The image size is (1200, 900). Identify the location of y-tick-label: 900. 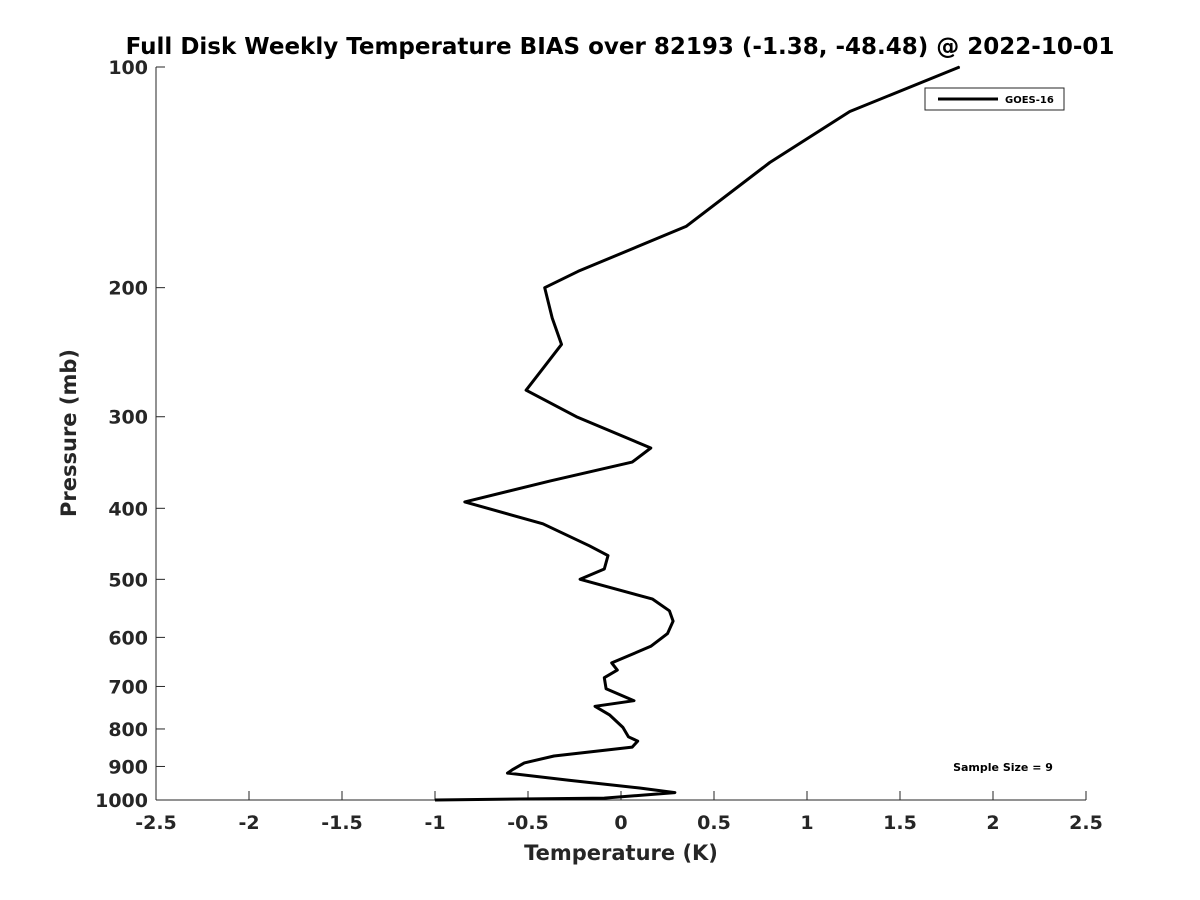
(128, 767).